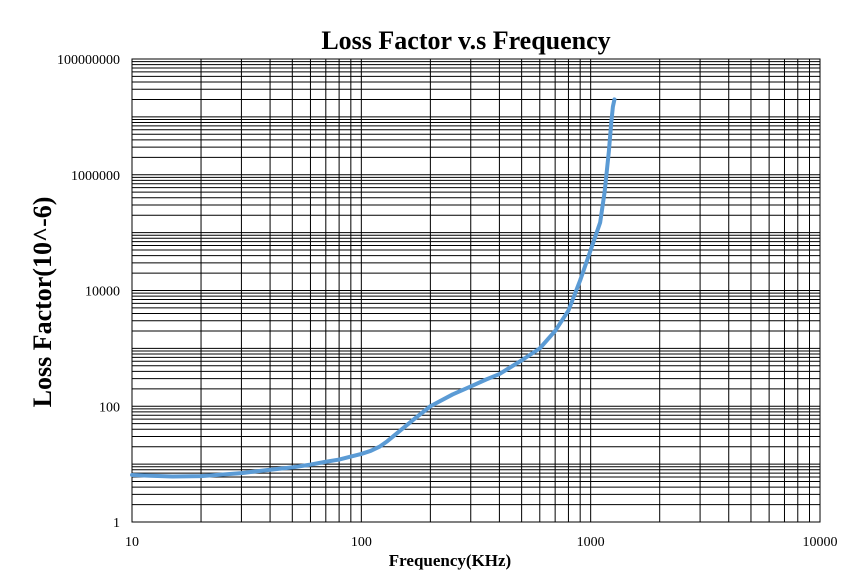  I want to click on y-tick-label: 1, so click(116, 523).